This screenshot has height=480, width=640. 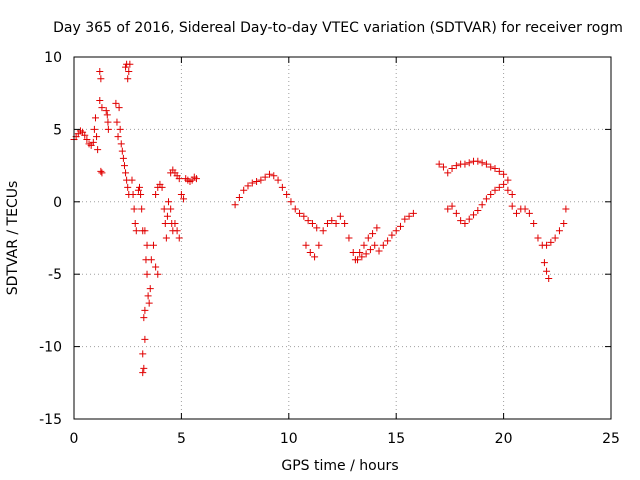 What do you see at coordinates (55, 275) in the screenshot?
I see `y-tick-label: -5` at bounding box center [55, 275].